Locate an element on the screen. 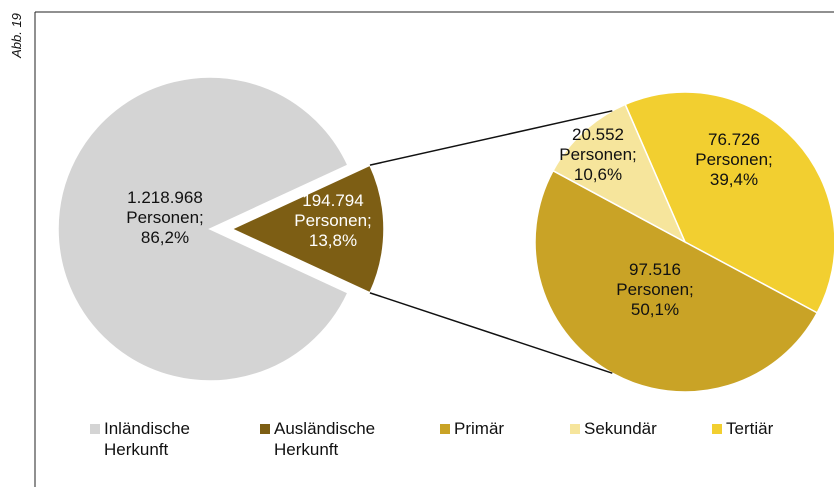 This screenshot has height=487, width=834. legend-item: Inländische Herkunft is located at coordinates (150, 439).